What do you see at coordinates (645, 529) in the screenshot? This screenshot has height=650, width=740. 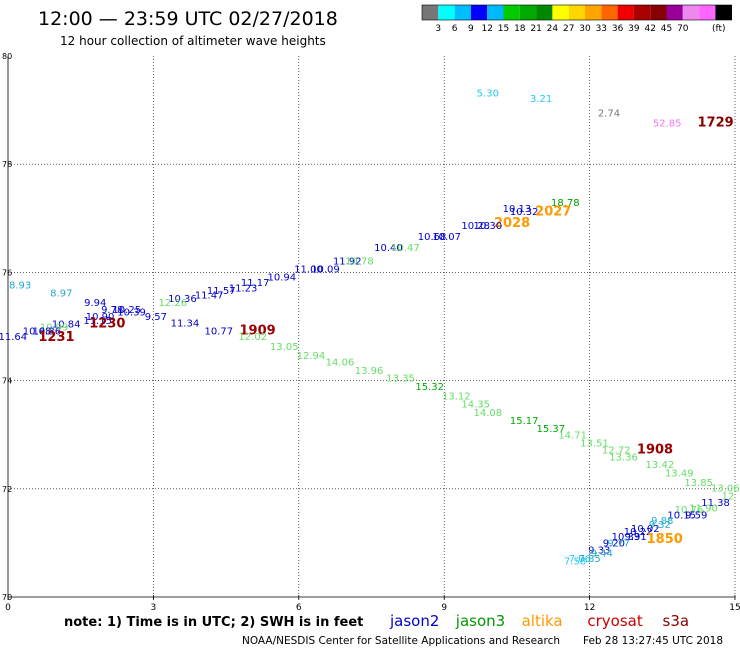 I see `wave-height-label: 10.02` at bounding box center [645, 529].